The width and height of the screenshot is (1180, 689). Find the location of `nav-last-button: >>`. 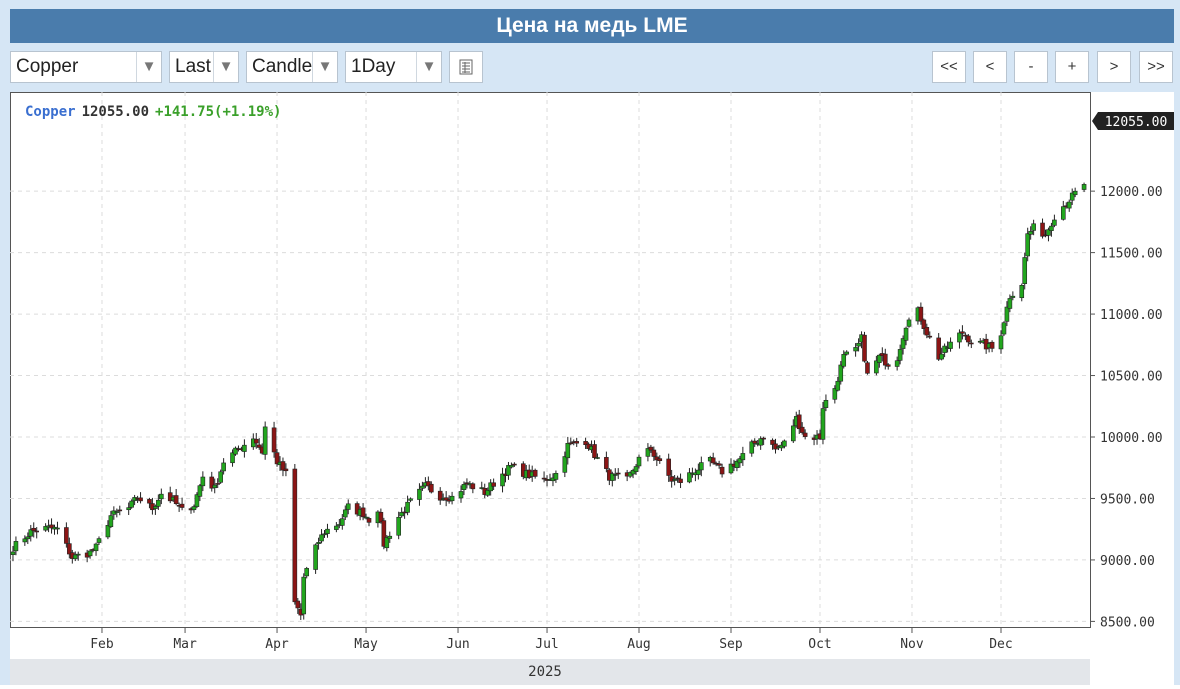

nav-last-button: >> is located at coordinates (1156, 67).